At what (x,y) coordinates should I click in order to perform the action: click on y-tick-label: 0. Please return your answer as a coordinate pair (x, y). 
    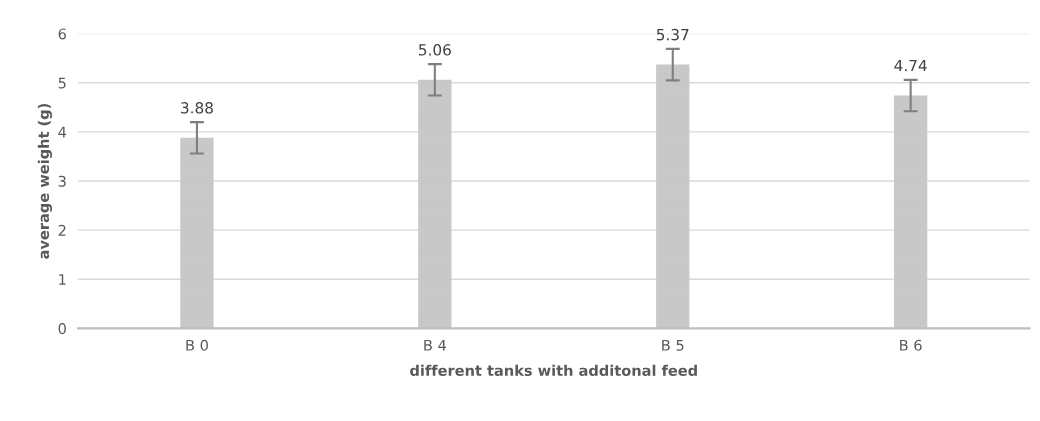
    Looking at the image, I should click on (62, 329).